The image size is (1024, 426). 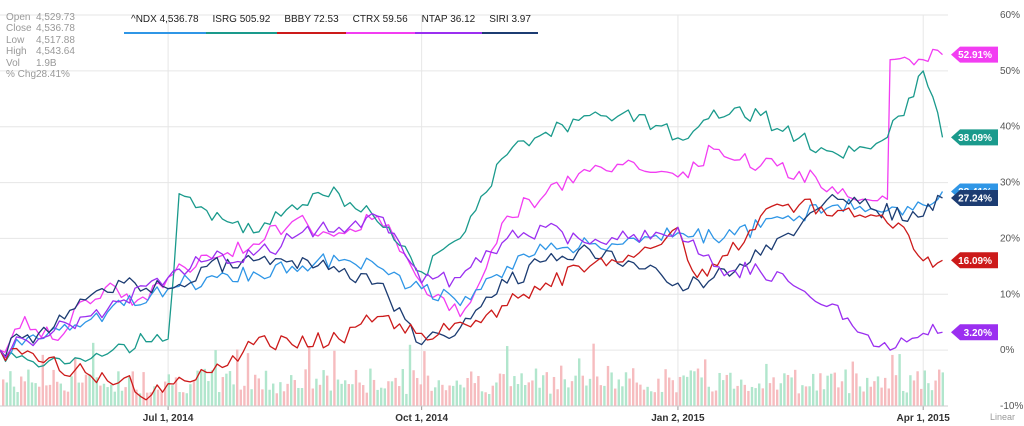 I want to click on end-tag-label: 16.09%, so click(x=975, y=261).